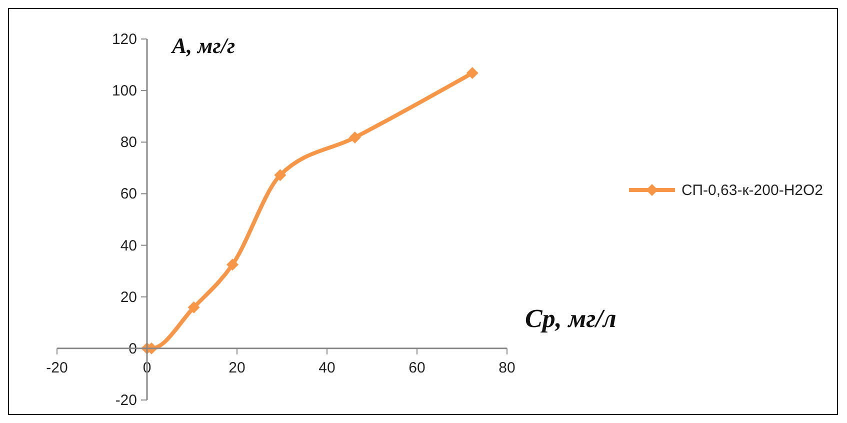 The width and height of the screenshot is (847, 423). What do you see at coordinates (417, 367) in the screenshot?
I see `x-tick-label: 60` at bounding box center [417, 367].